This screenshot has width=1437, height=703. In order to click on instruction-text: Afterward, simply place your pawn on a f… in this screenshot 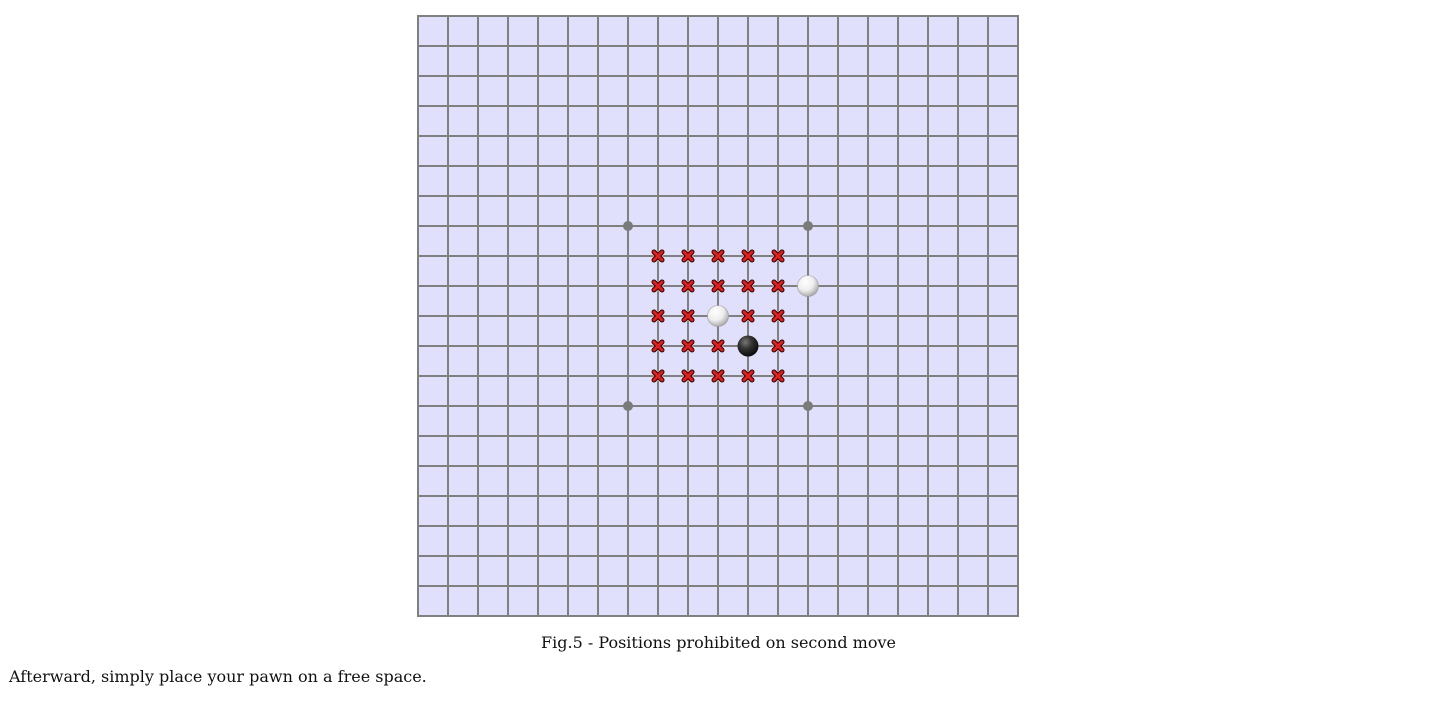, I will do `click(218, 676)`.